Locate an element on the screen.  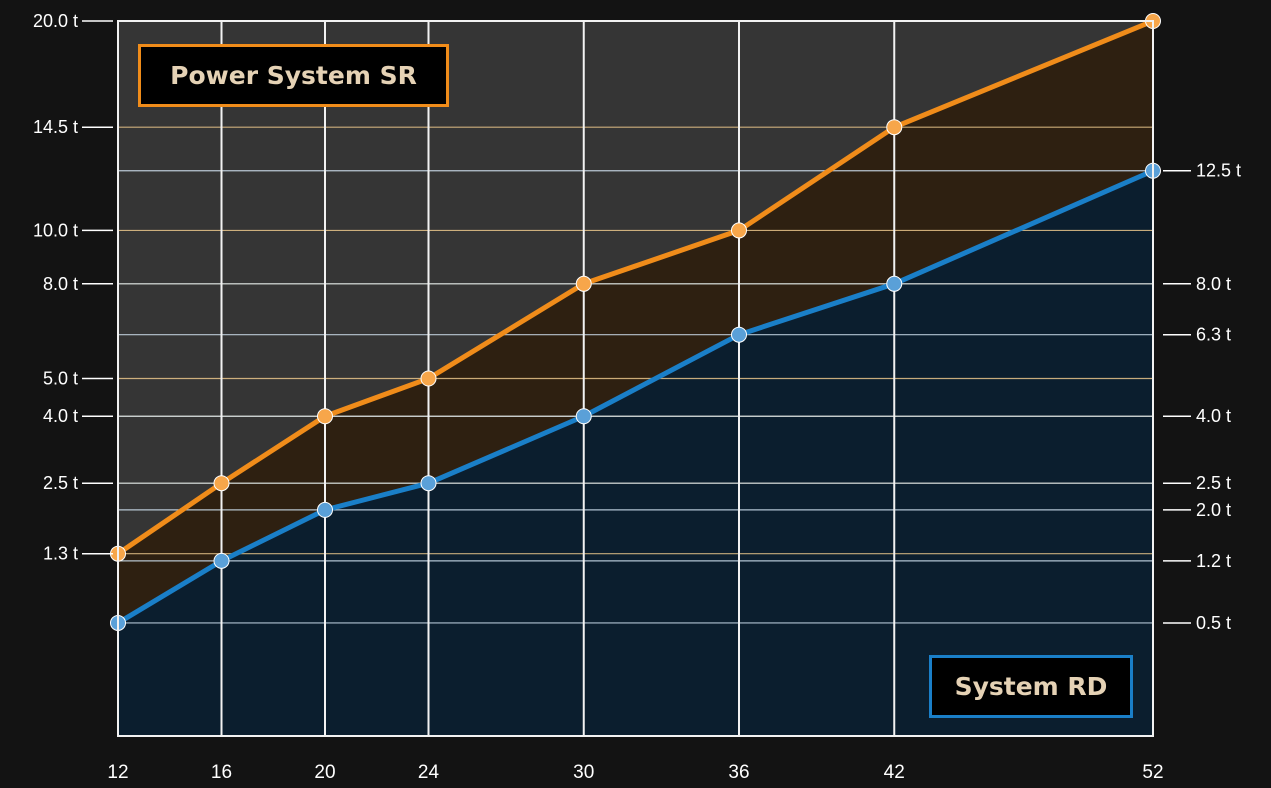
right-tick-label: 4.0 t is located at coordinates (1213, 416).